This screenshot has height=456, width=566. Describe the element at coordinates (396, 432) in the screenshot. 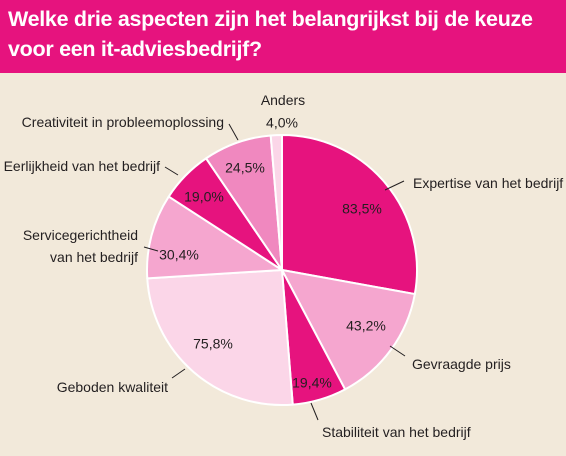

I see `name-label-stabiliteit-van-het-bedrijf: Stabiliteit van het bedrijf` at that location.